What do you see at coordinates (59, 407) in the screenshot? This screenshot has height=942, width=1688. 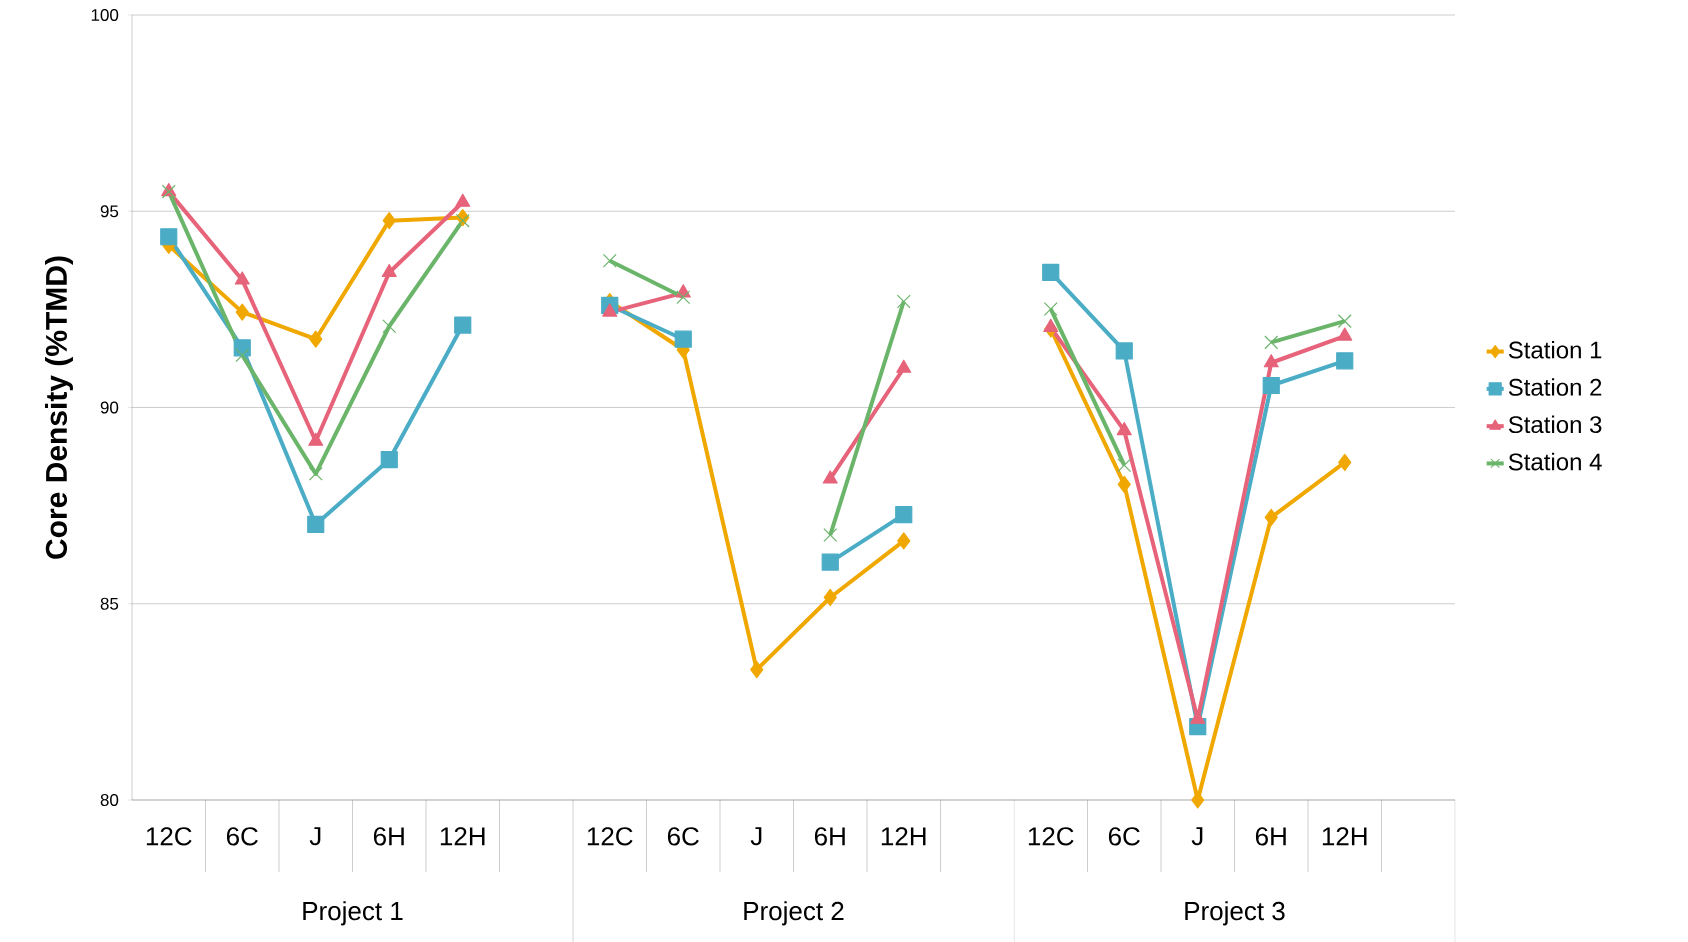 I see `y-axis-title: Core Density (%TMD)` at bounding box center [59, 407].